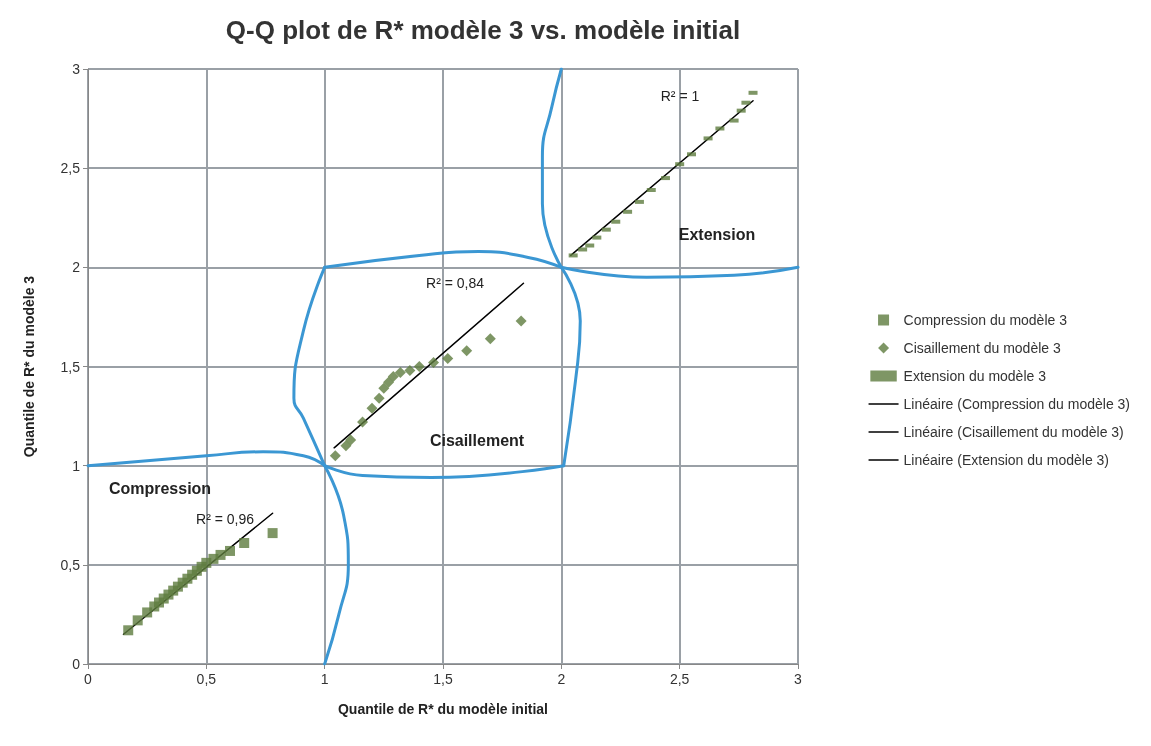 This screenshot has width=1151, height=746. Describe the element at coordinates (160, 488) in the screenshot. I see `annotation: Compression` at that location.